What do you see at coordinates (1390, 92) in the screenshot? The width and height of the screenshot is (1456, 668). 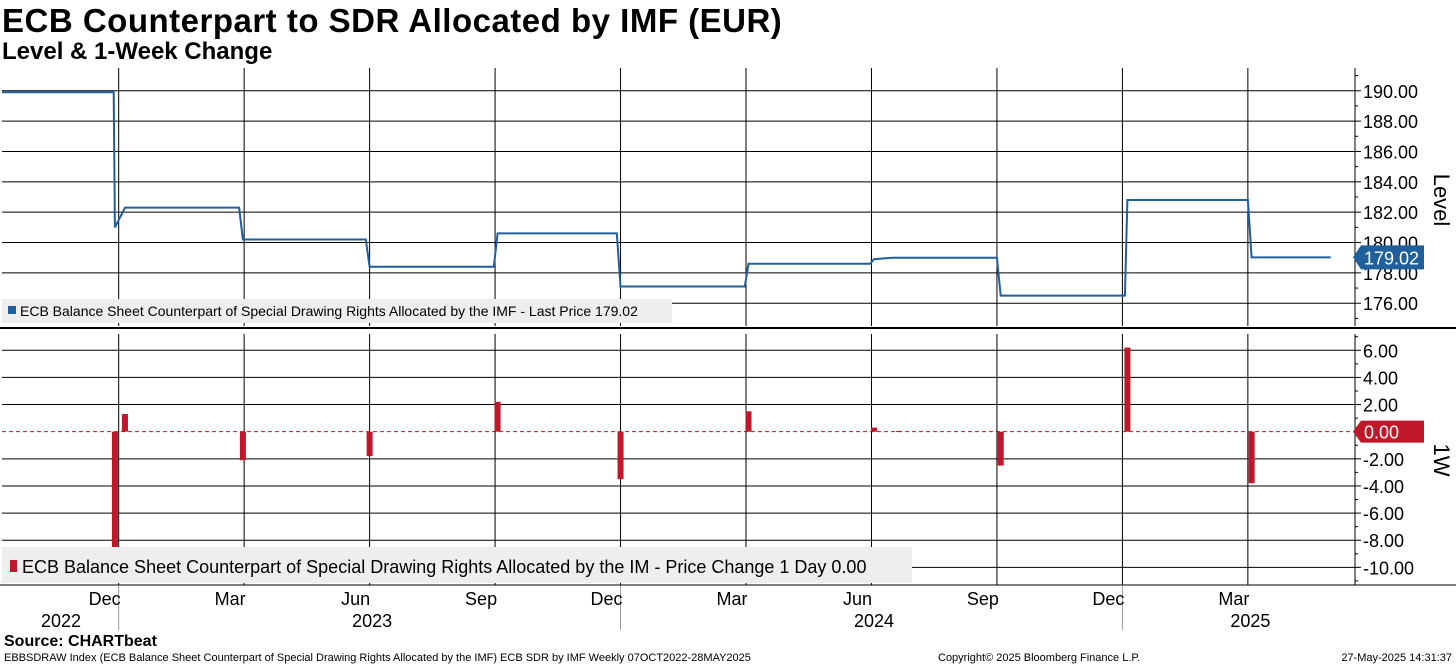 I see `level-tick-label: 190.00` at bounding box center [1390, 92].